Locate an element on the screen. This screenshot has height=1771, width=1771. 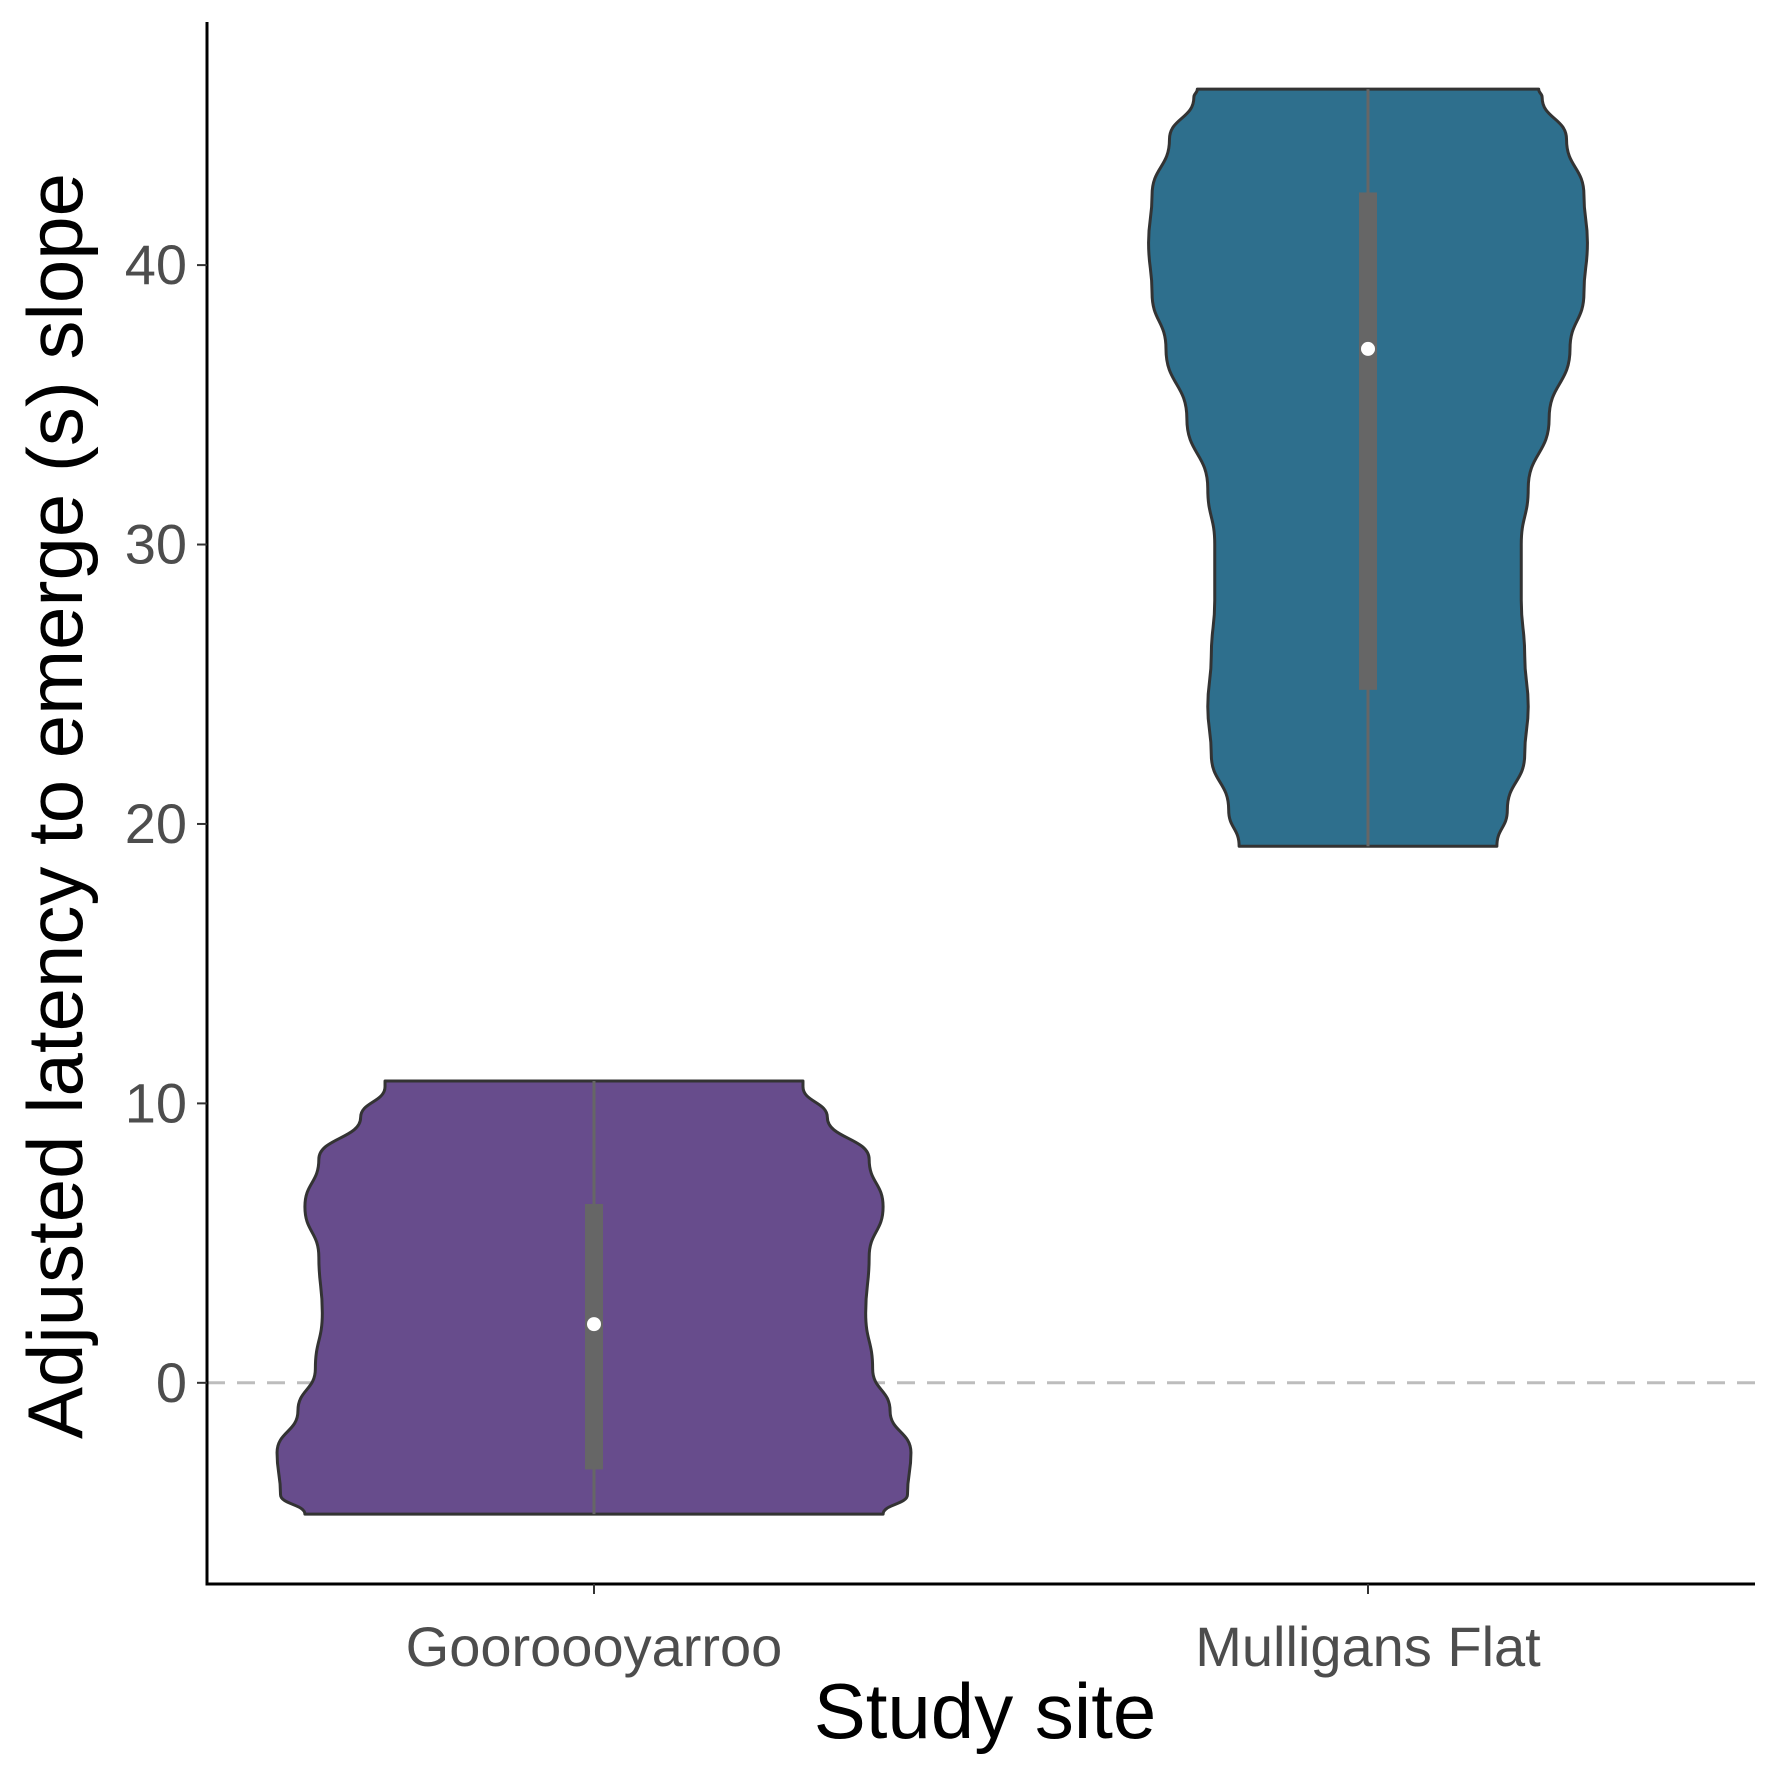
y-tick-label: 20 is located at coordinates (156, 823).